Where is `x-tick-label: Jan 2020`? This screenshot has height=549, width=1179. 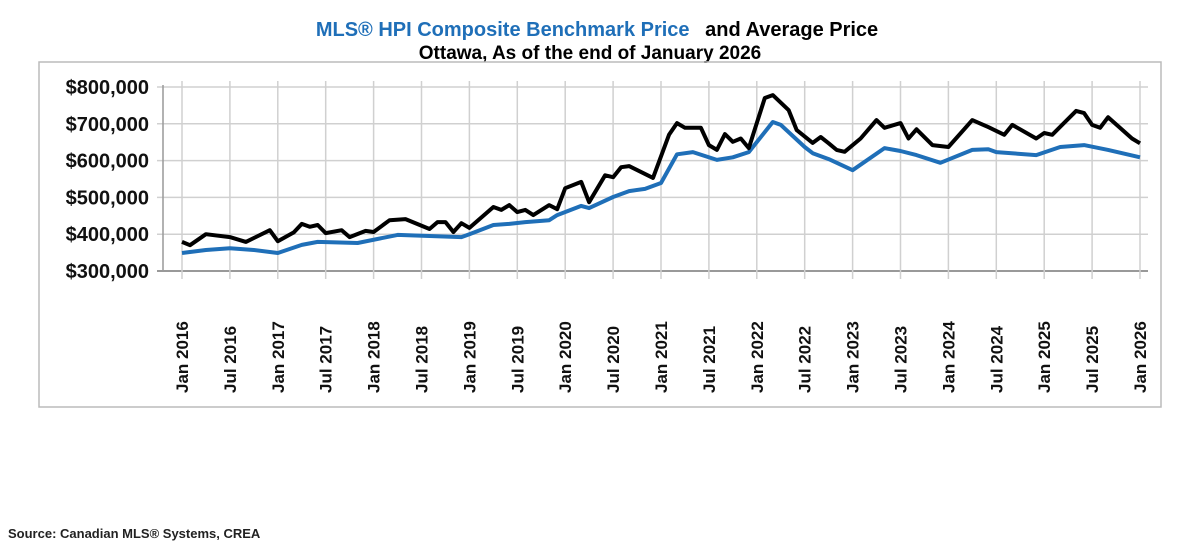 x-tick-label: Jan 2020 is located at coordinates (565, 357).